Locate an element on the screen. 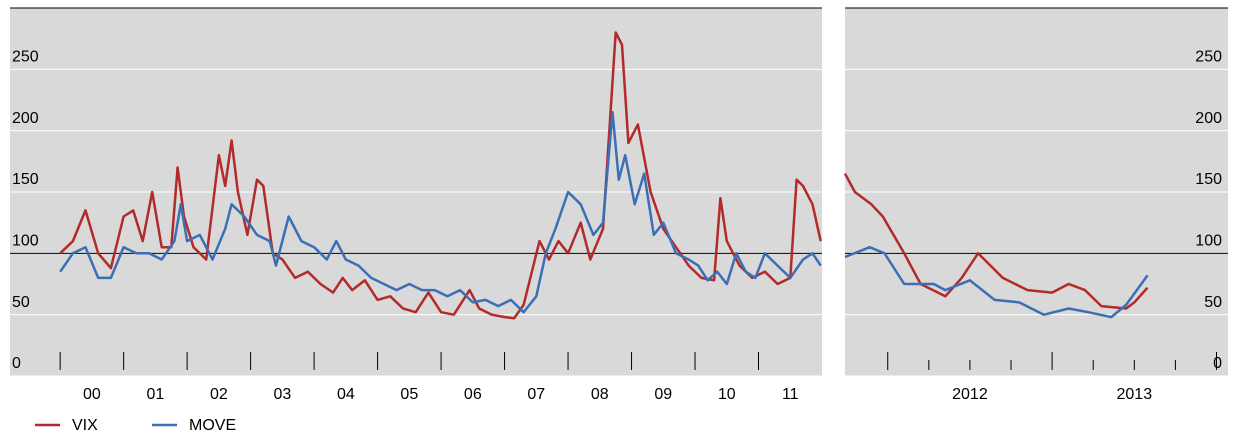  legend-label: MOVE is located at coordinates (212, 425).